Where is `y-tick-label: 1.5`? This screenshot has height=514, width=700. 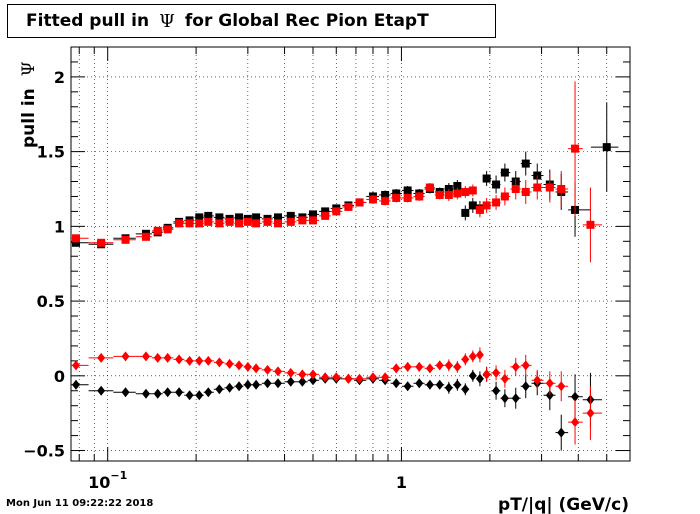 y-tick-label: 1.5 is located at coordinates (51, 152).